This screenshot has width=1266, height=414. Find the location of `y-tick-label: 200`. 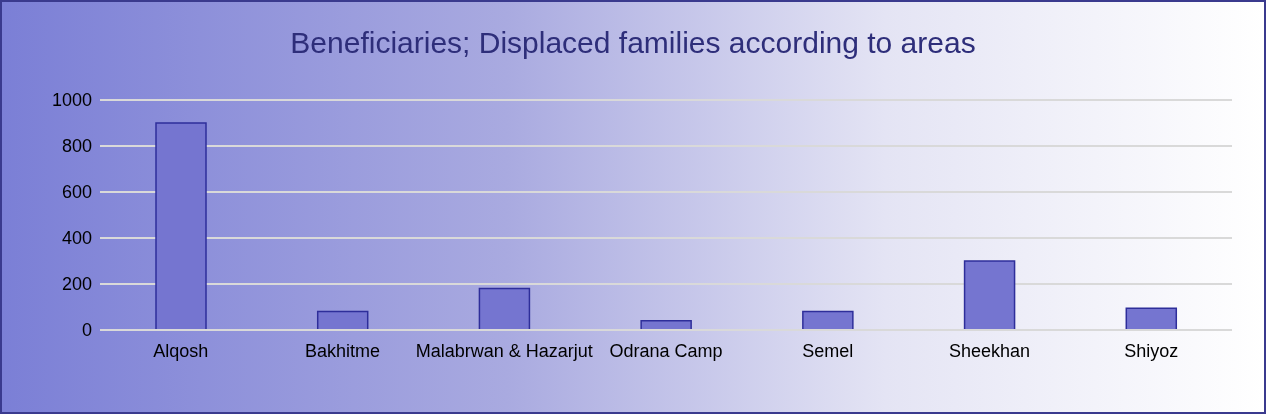

y-tick-label: 200 is located at coordinates (76, 284).